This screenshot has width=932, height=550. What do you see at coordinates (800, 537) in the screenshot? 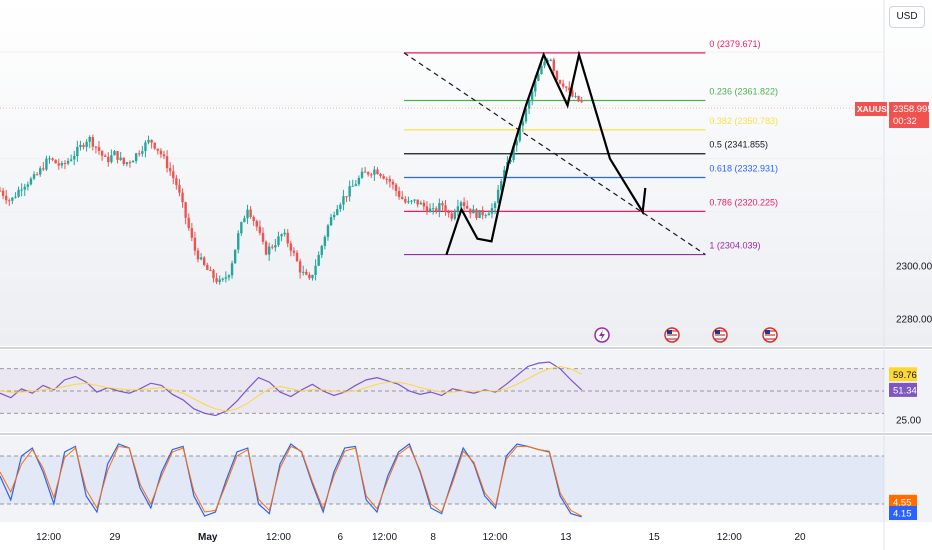
I see `time-tick-label: 20` at bounding box center [800, 537].